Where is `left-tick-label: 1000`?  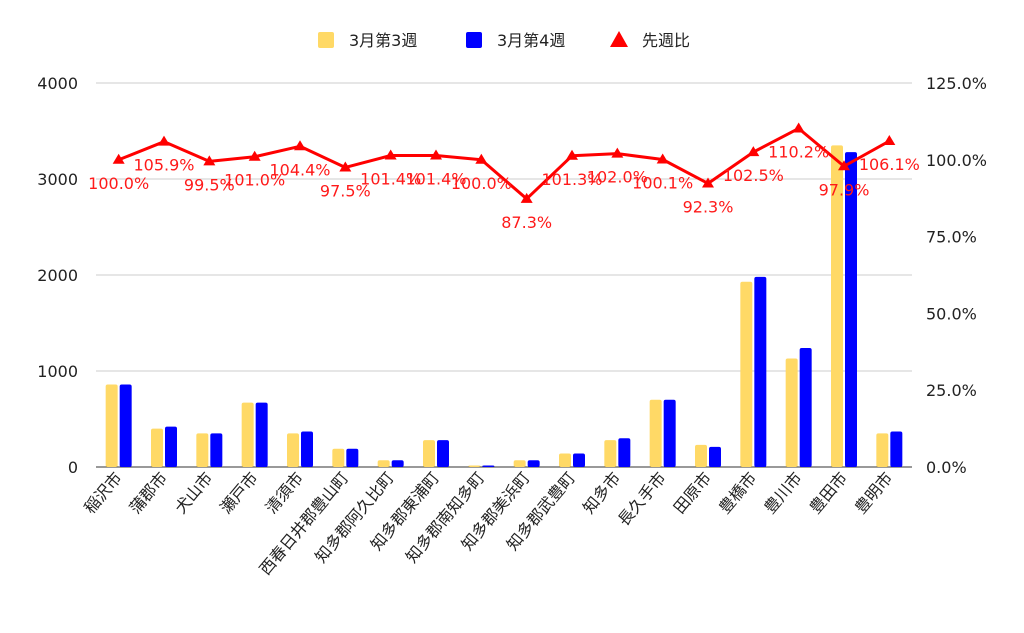
left-tick-label: 1000 is located at coordinates (57, 371).